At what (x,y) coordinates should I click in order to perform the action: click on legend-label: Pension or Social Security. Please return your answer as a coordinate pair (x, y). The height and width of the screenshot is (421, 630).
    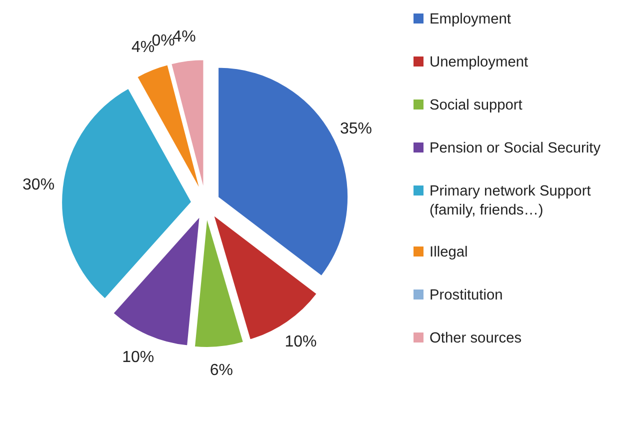
    Looking at the image, I should click on (516, 148).